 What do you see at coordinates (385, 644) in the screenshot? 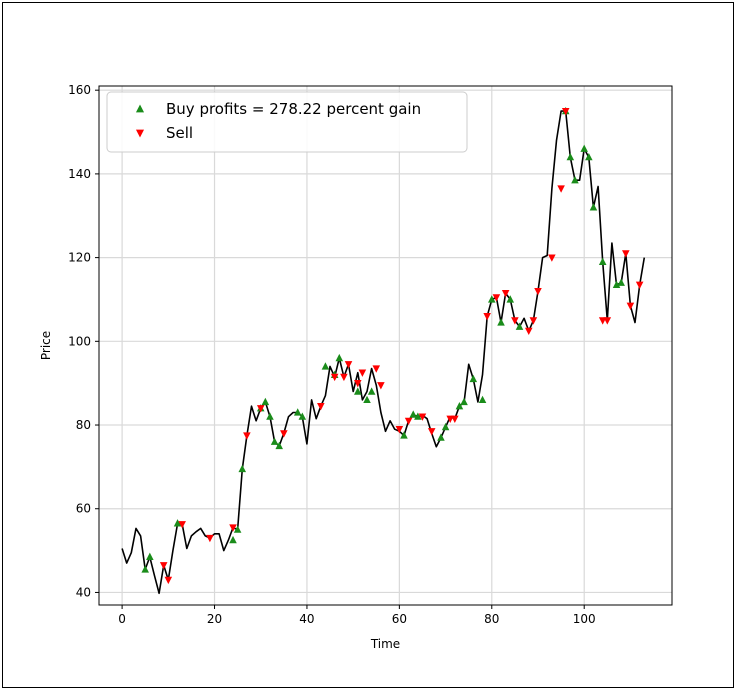
I see `x-axis-label: Time` at bounding box center [385, 644].